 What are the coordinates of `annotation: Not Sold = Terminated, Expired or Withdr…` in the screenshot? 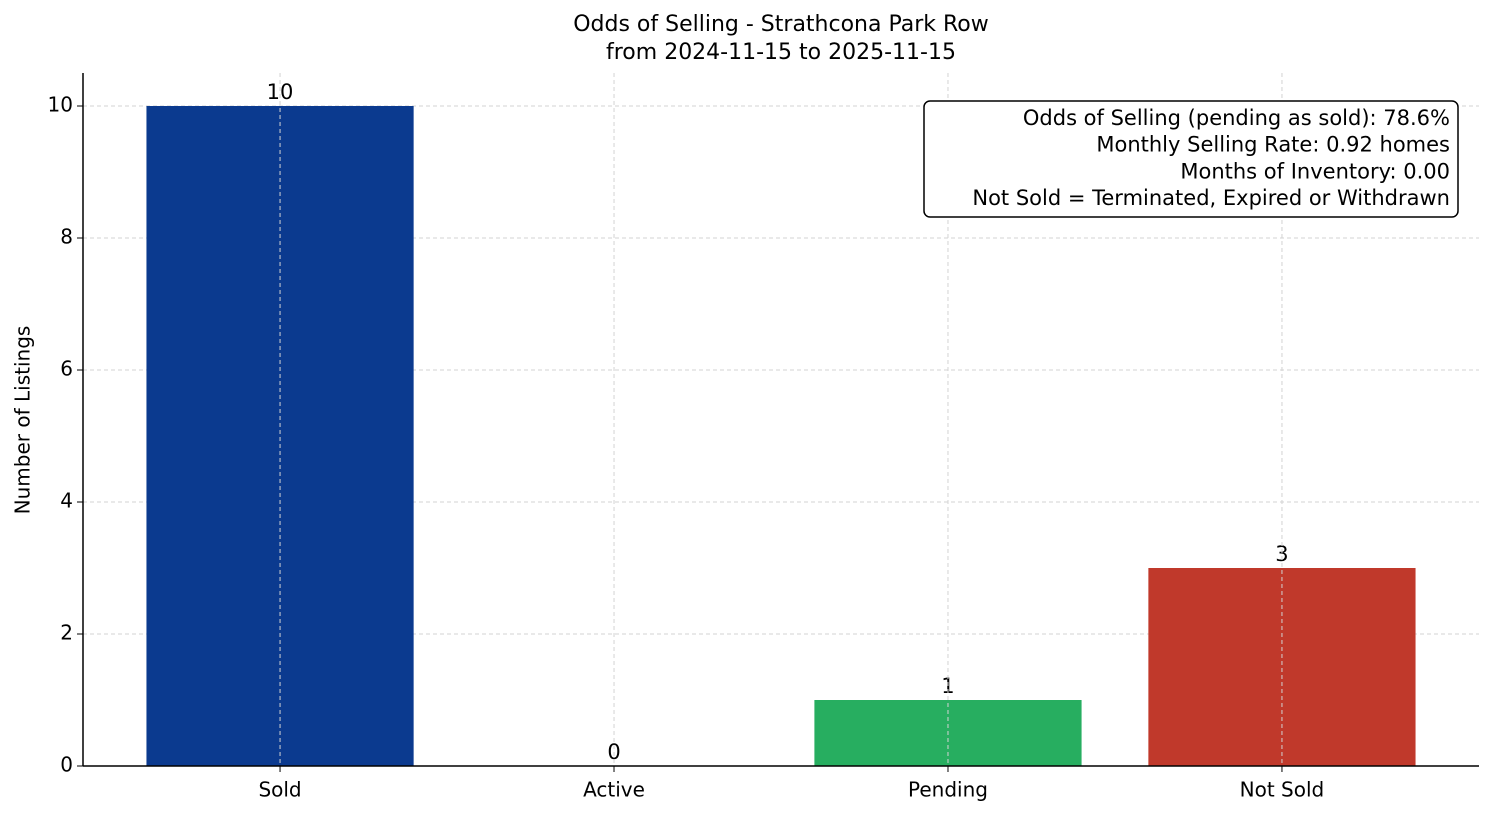 It's located at (1211, 198).